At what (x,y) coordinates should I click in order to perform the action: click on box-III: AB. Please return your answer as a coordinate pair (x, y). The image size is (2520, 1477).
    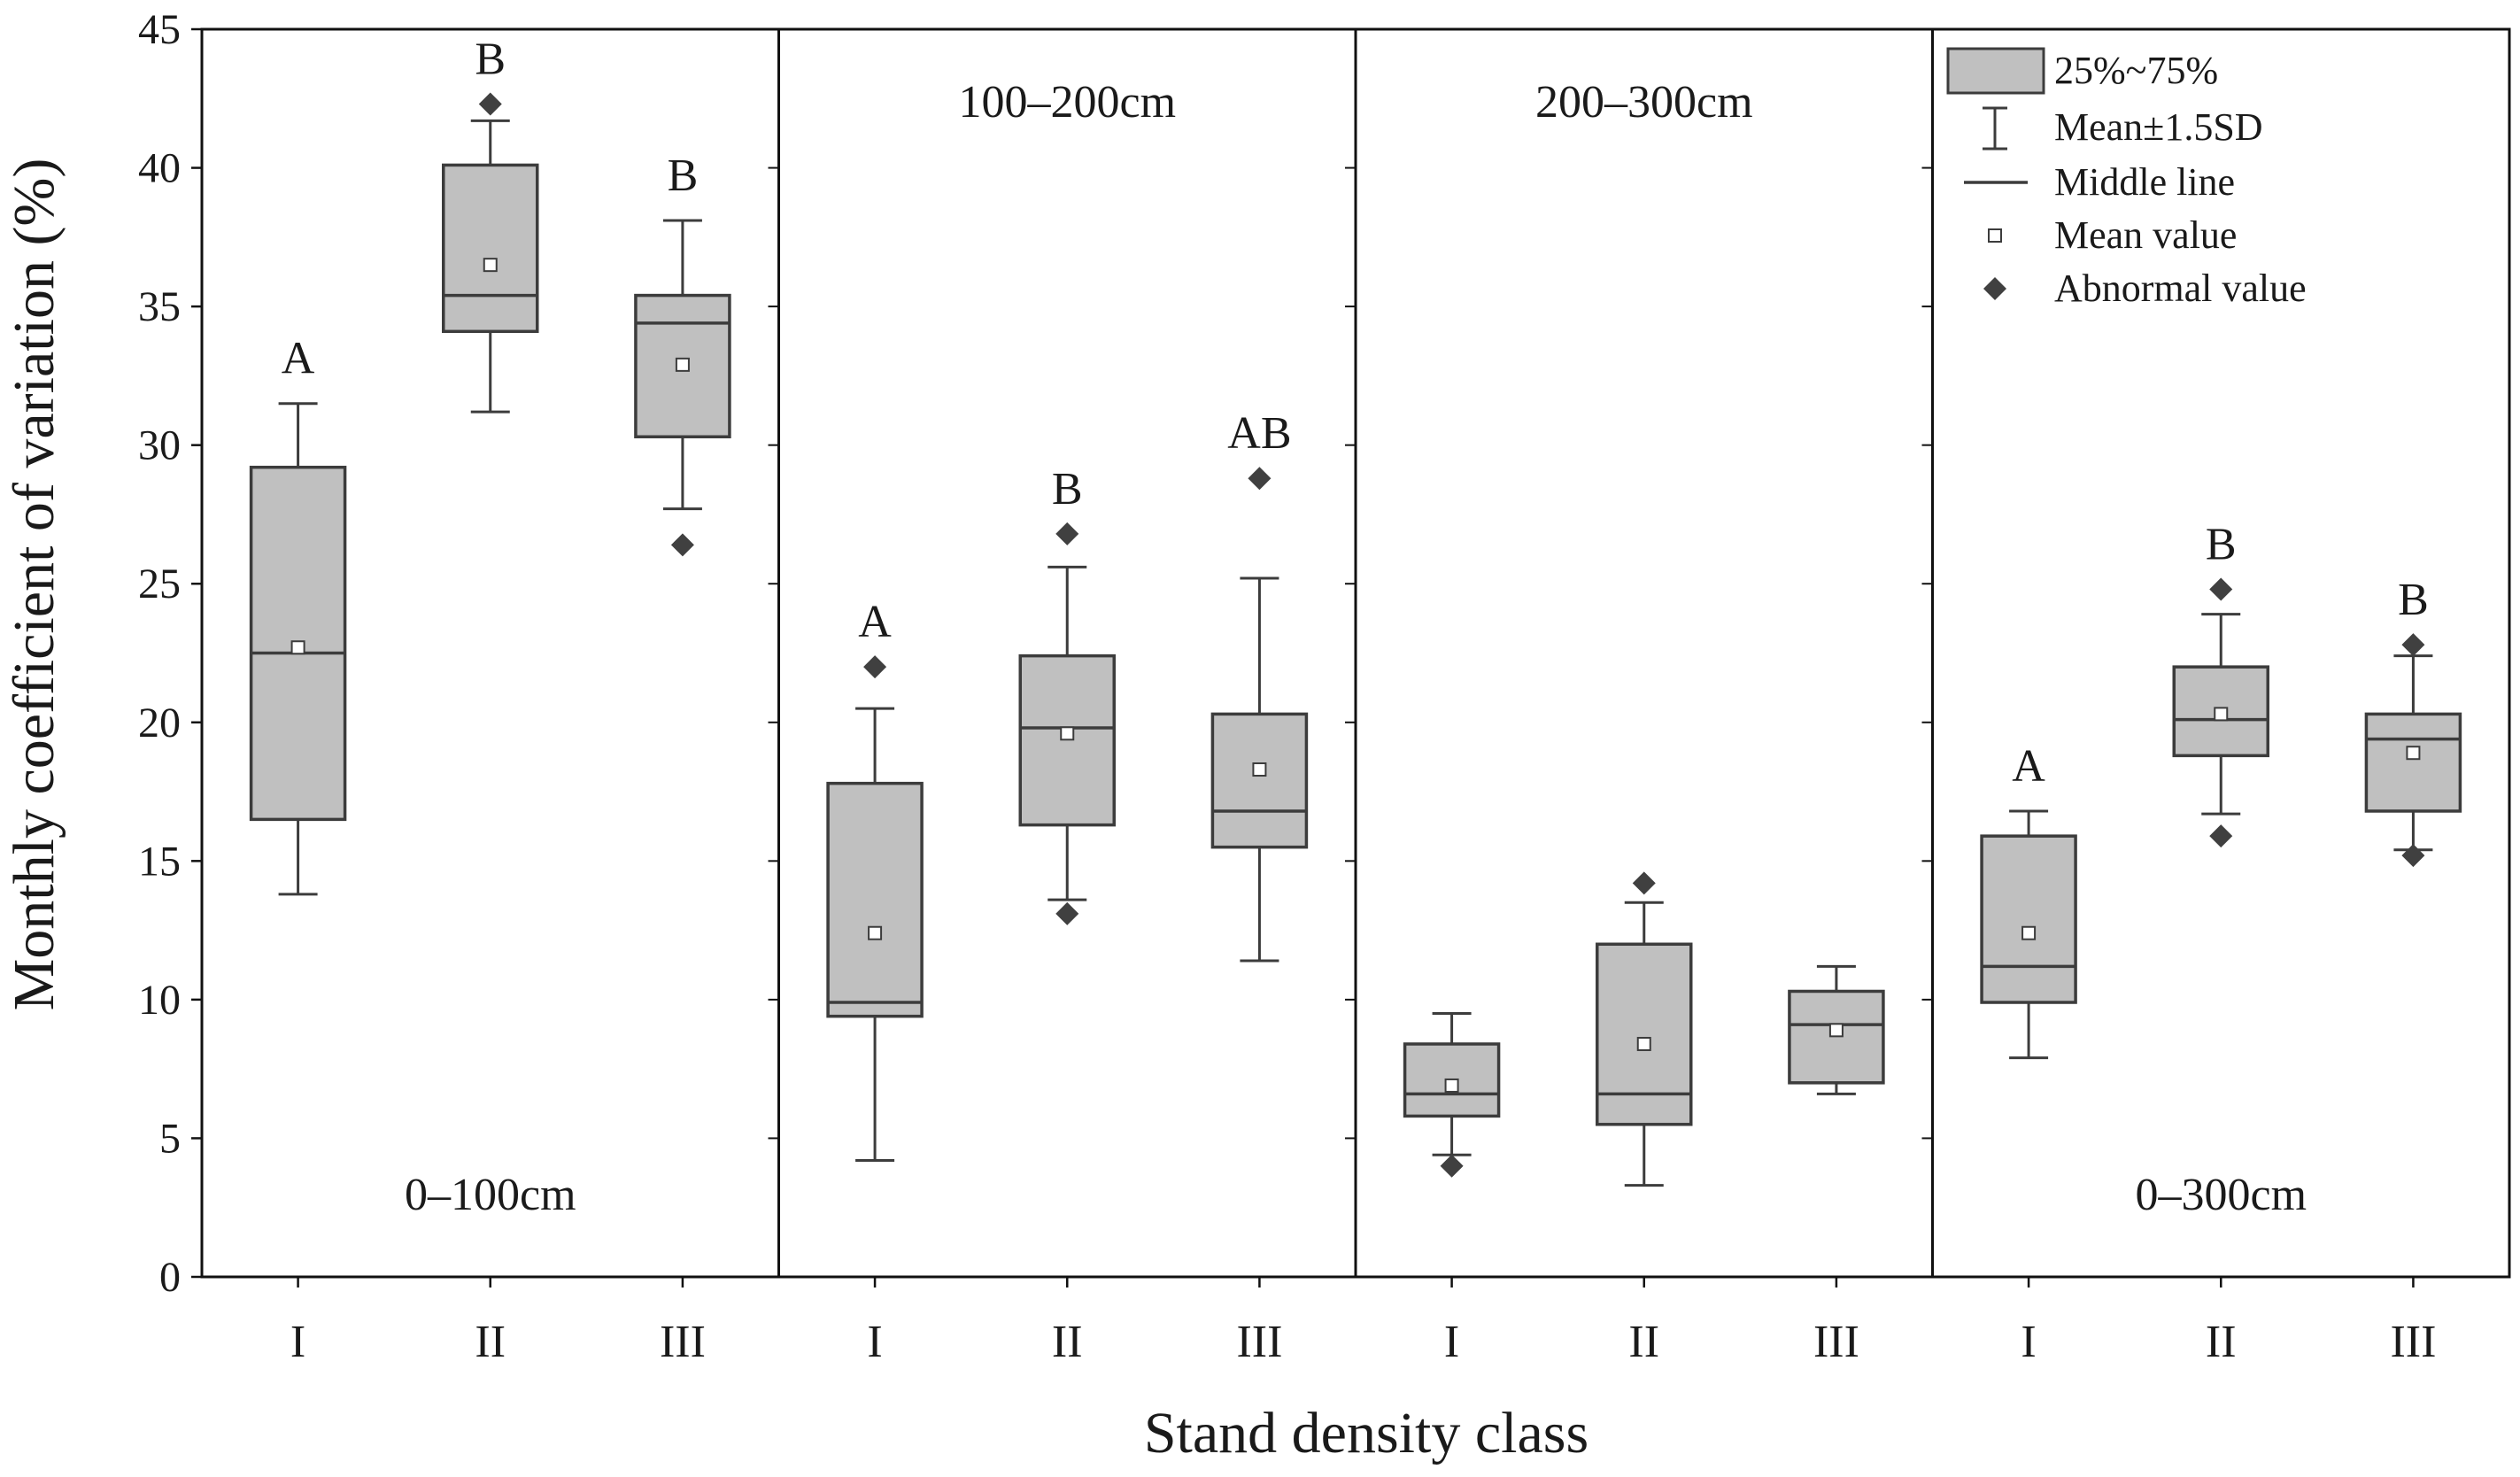
    Looking at the image, I should click on (1259, 685).